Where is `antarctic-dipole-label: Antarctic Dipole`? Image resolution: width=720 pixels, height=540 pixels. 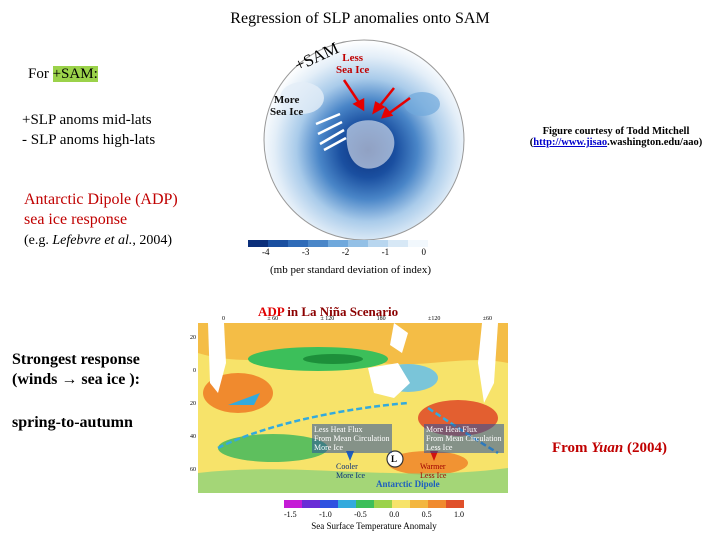
antarctic-dipole-label: Antarctic Dipole is located at coordinates (408, 484).